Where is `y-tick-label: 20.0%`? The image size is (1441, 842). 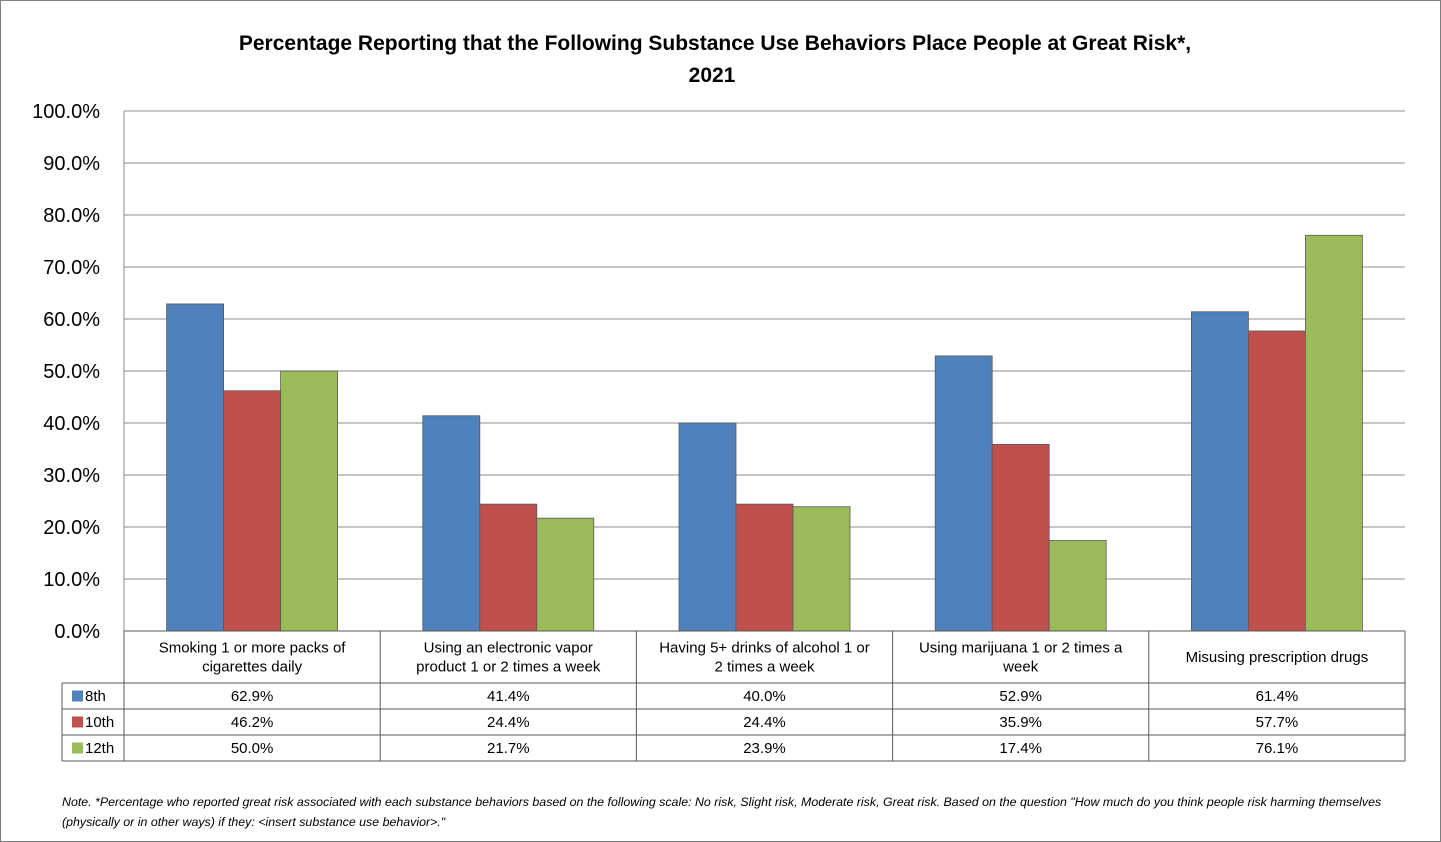
y-tick-label: 20.0% is located at coordinates (71, 528).